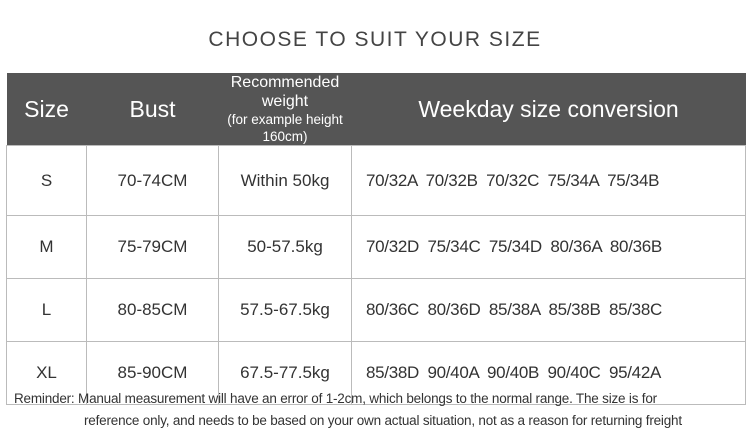  I want to click on page-title: CHOOSE TO SUIT YOUR SIZE, so click(375, 39).